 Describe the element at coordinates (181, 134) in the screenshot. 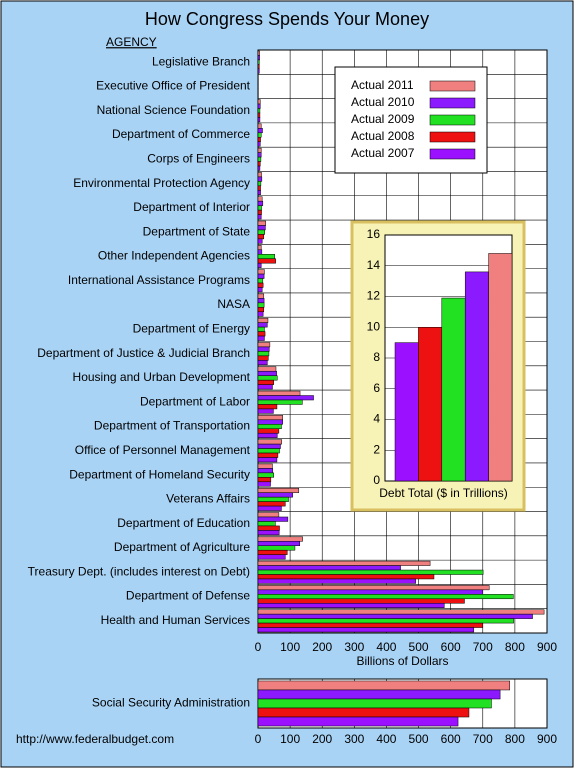

I see `category-label: Department of Commerce` at that location.